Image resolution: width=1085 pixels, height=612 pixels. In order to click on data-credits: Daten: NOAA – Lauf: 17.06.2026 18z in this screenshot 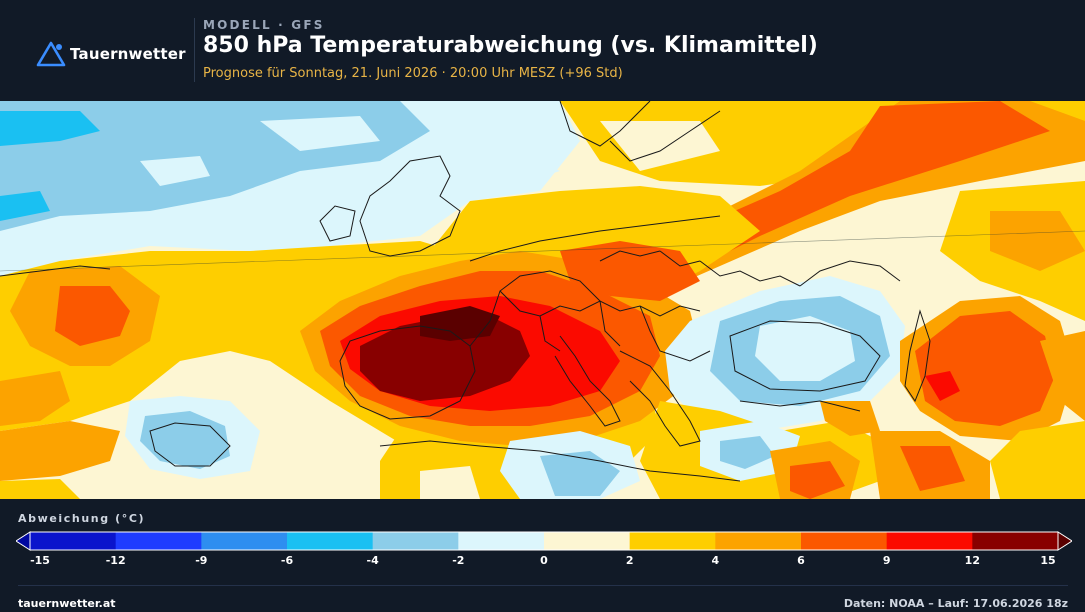, I will do `click(955, 603)`.